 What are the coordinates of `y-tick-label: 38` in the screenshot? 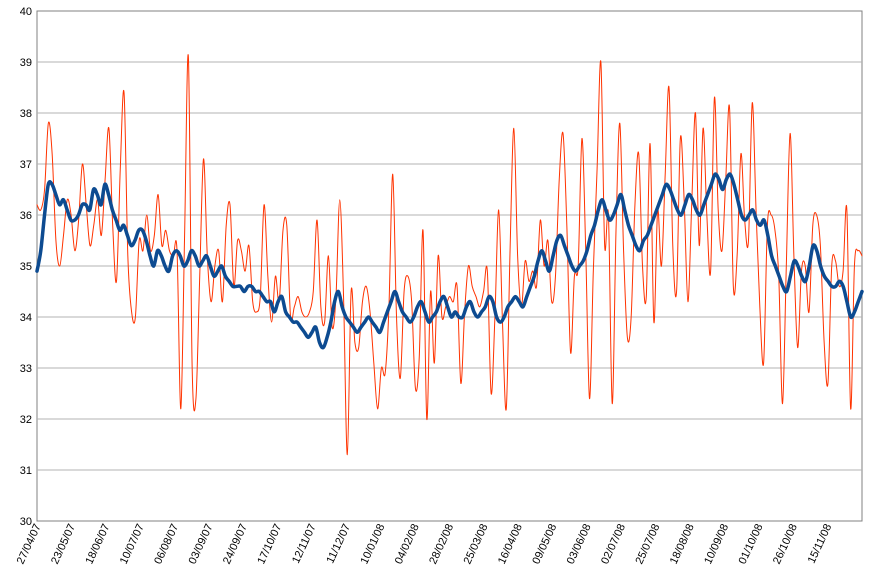 It's located at (26, 114).